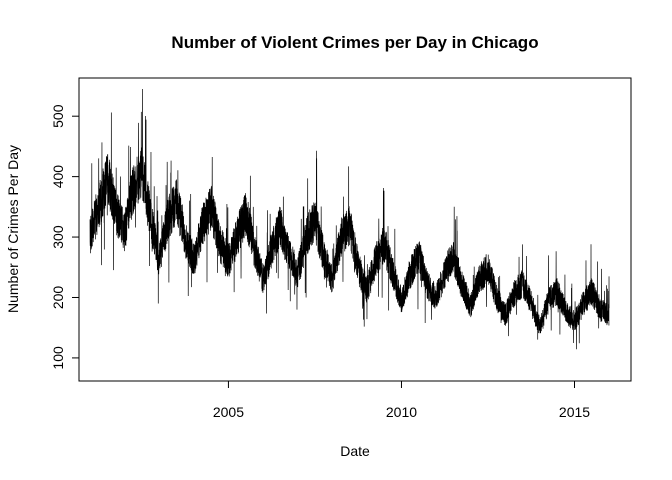 This screenshot has width=672, height=480. What do you see at coordinates (401, 412) in the screenshot?
I see `x-tick-label: 2010` at bounding box center [401, 412].